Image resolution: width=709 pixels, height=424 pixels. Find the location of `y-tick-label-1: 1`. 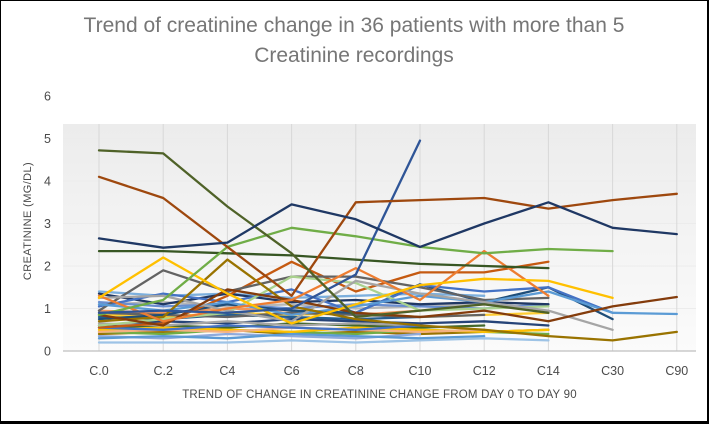

y-tick-label-1: 1 is located at coordinates (47, 309).